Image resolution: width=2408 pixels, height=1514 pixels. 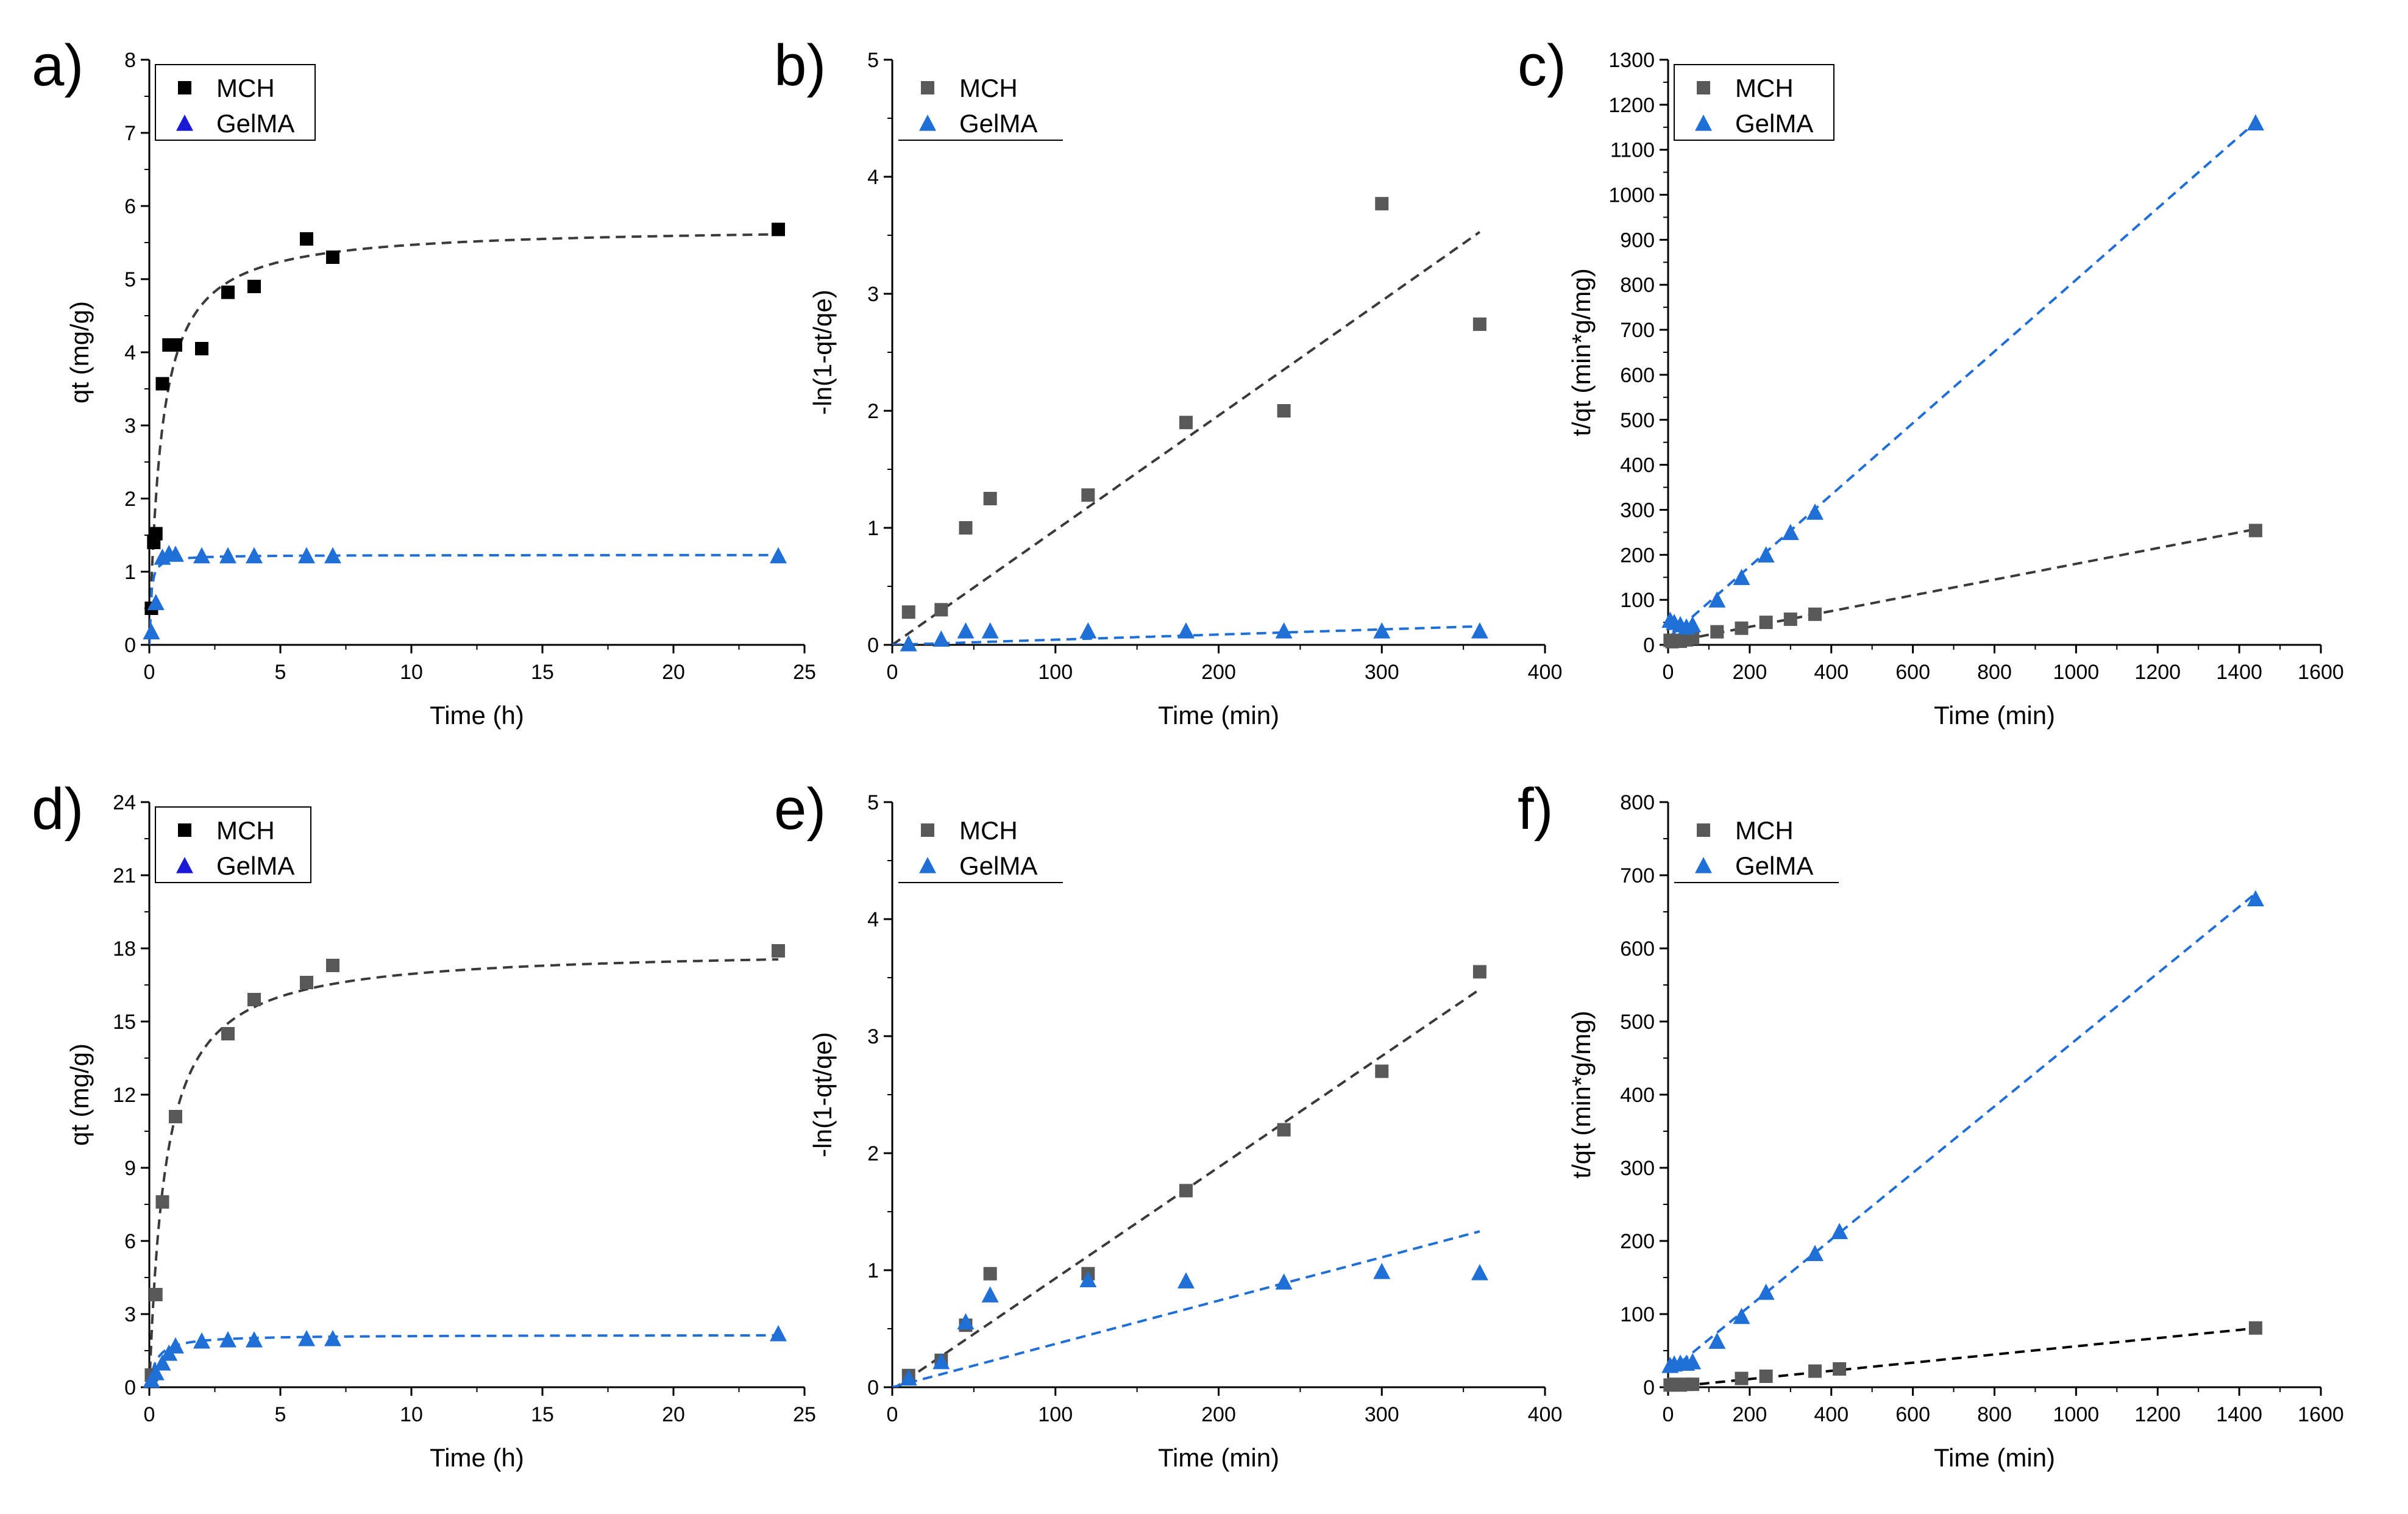 I want to click on panel-label: e), so click(x=800, y=810).